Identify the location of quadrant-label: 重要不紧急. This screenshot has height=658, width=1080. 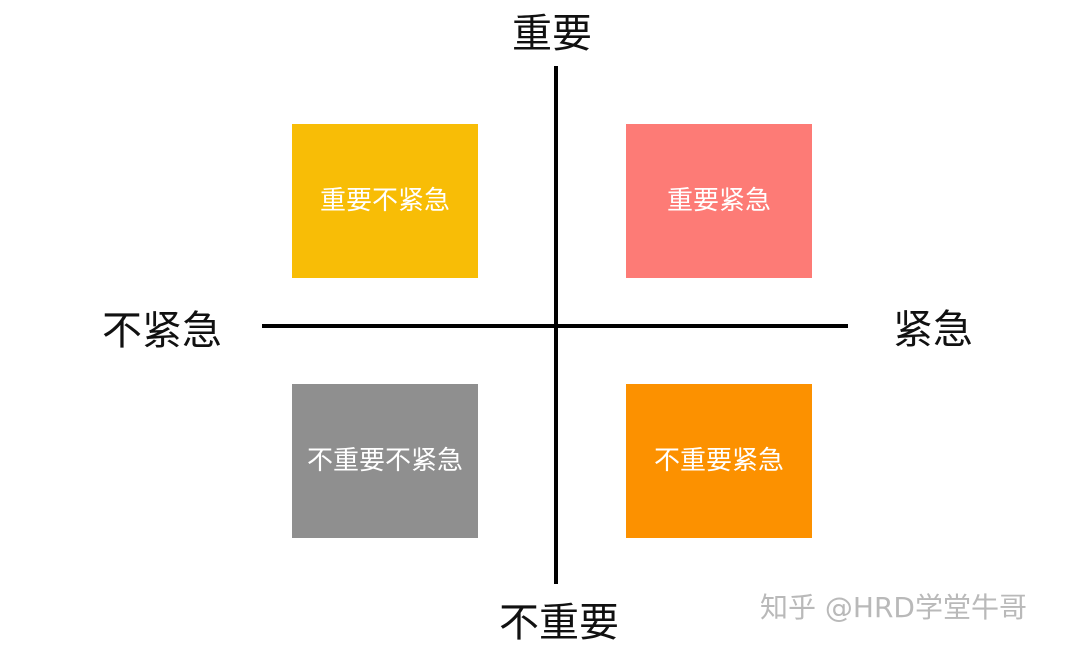
(384, 201).